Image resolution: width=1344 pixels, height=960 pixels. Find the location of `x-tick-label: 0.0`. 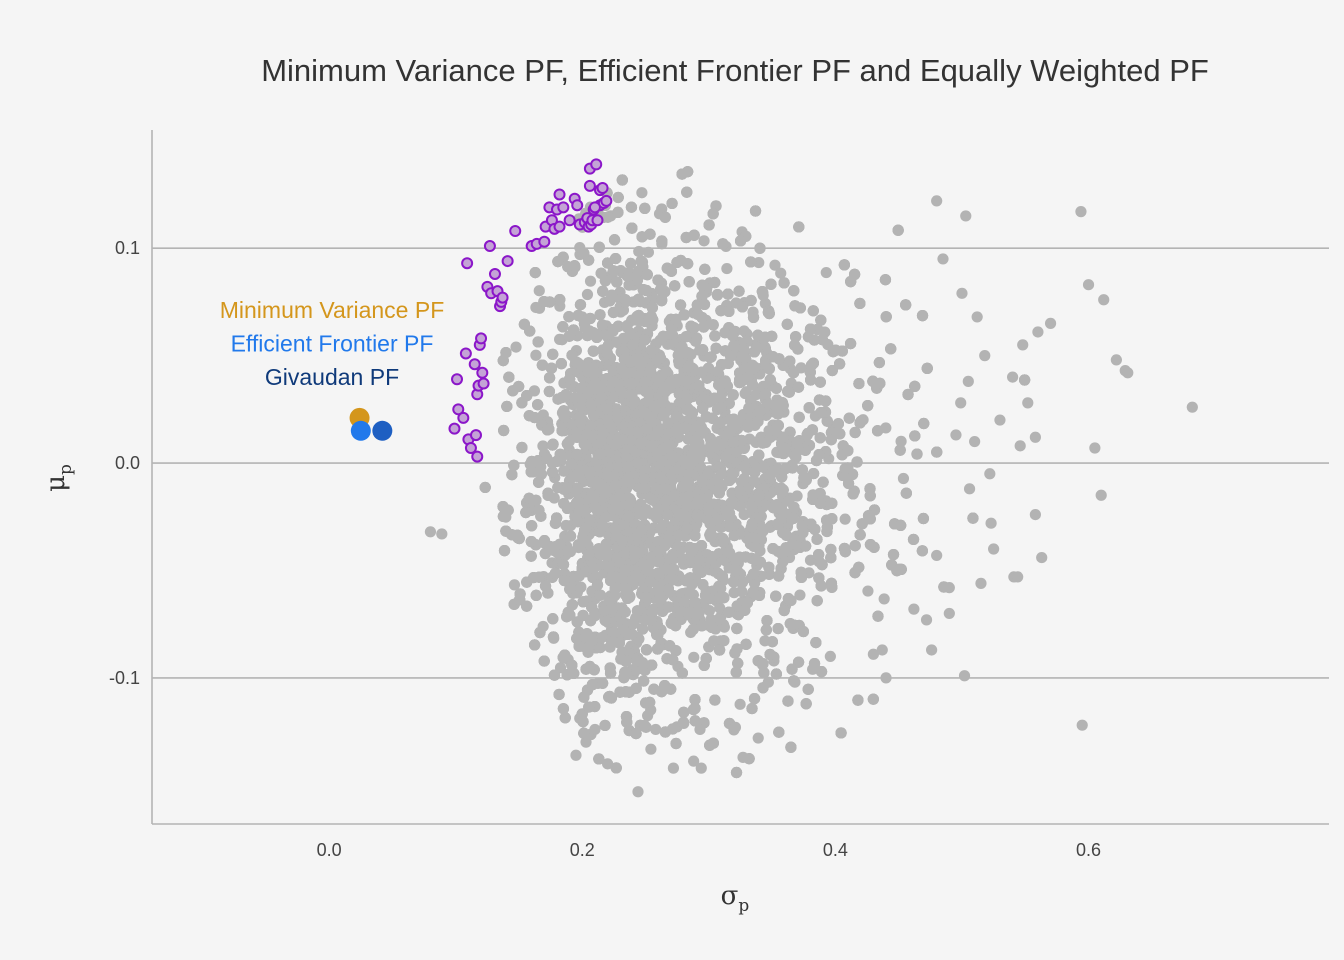

x-tick-label: 0.0 is located at coordinates (329, 850).